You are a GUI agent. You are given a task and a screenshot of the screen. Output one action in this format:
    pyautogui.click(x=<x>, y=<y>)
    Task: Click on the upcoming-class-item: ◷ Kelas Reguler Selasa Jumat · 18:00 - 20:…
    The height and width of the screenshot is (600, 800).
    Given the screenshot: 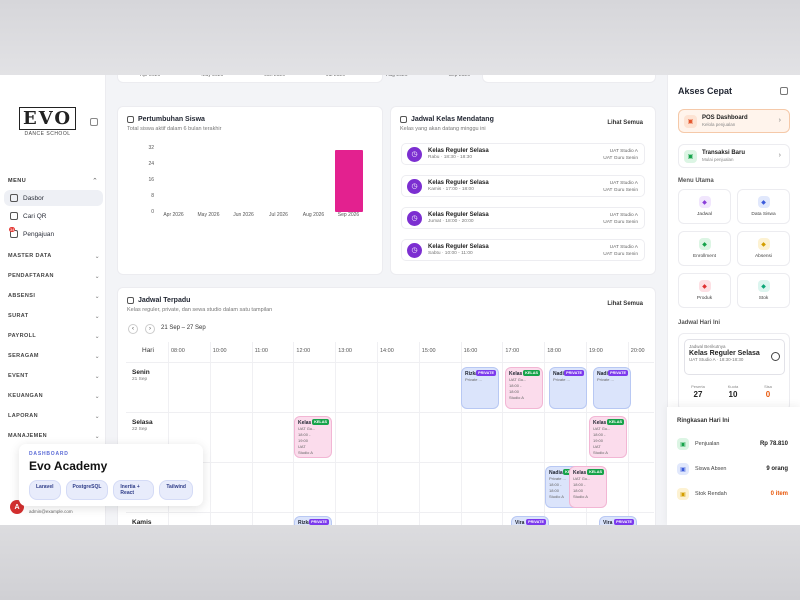 What is the action you would take?
    pyautogui.click(x=523, y=218)
    